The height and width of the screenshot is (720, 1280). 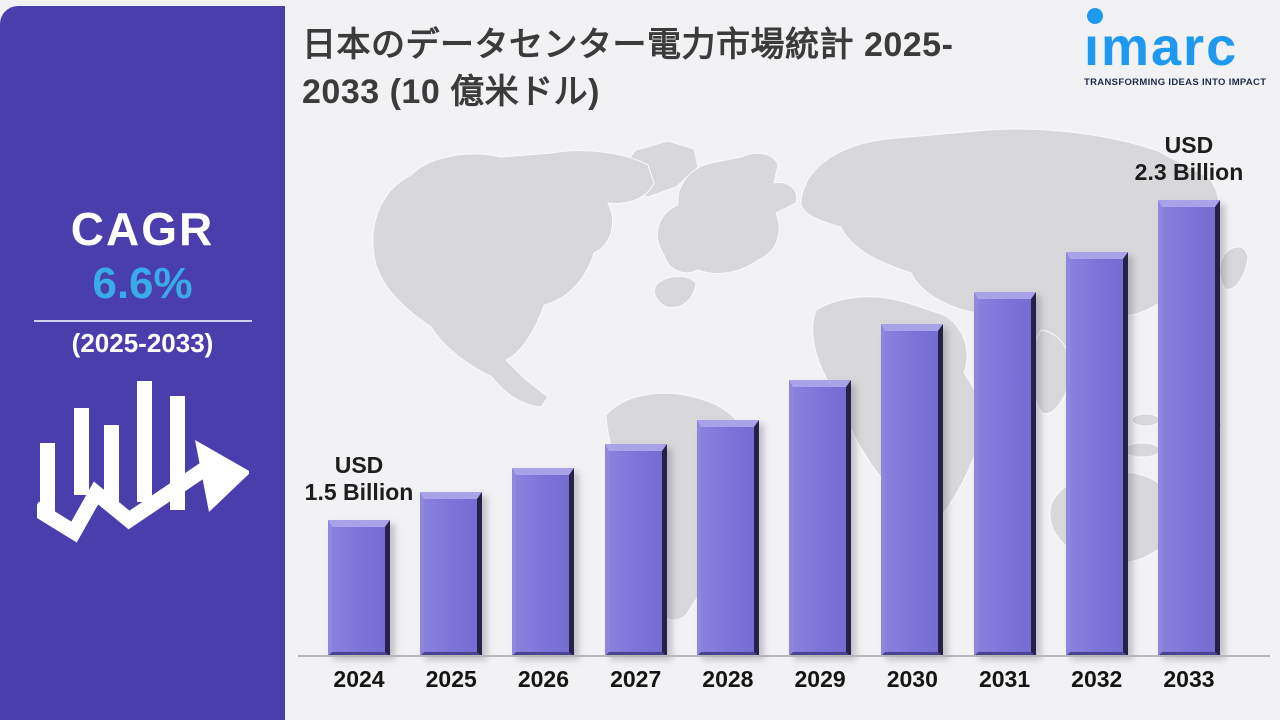 What do you see at coordinates (1004, 679) in the screenshot?
I see `x-axis-label-2031: 2031` at bounding box center [1004, 679].